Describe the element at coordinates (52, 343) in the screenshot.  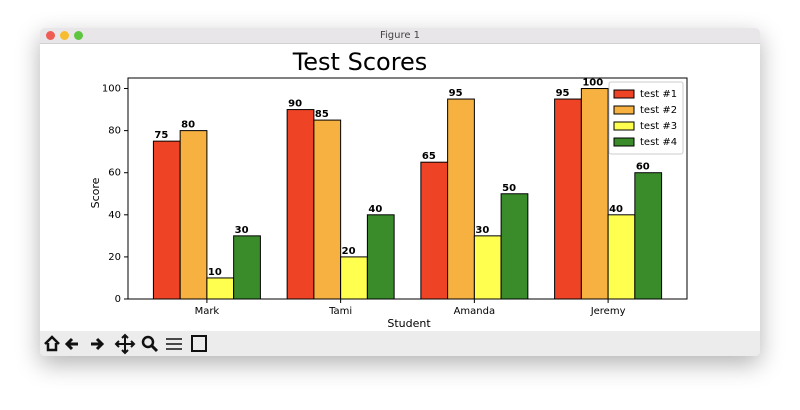
I see `home-button` at that location.